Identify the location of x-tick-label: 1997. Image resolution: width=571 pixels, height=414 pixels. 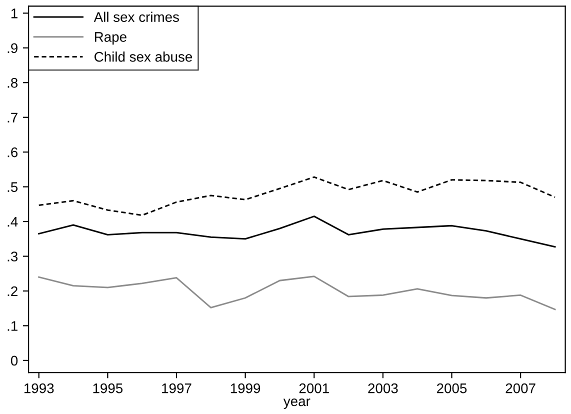
(177, 388).